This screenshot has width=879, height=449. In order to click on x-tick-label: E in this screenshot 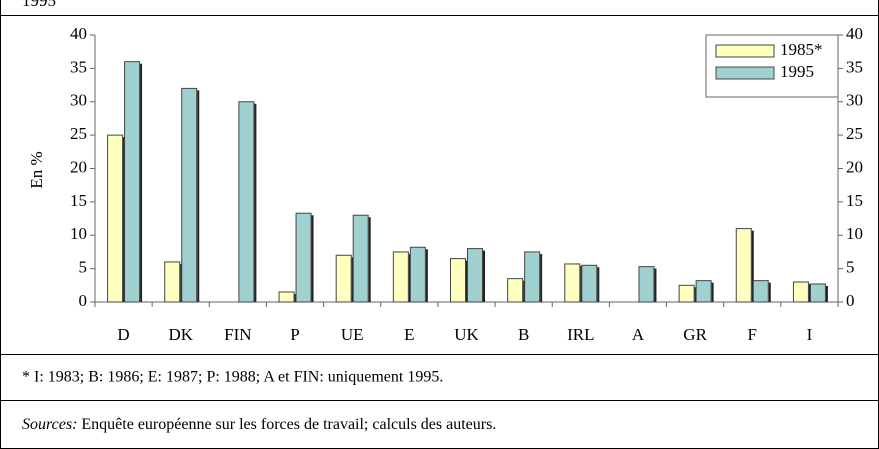, I will do `click(409, 334)`.